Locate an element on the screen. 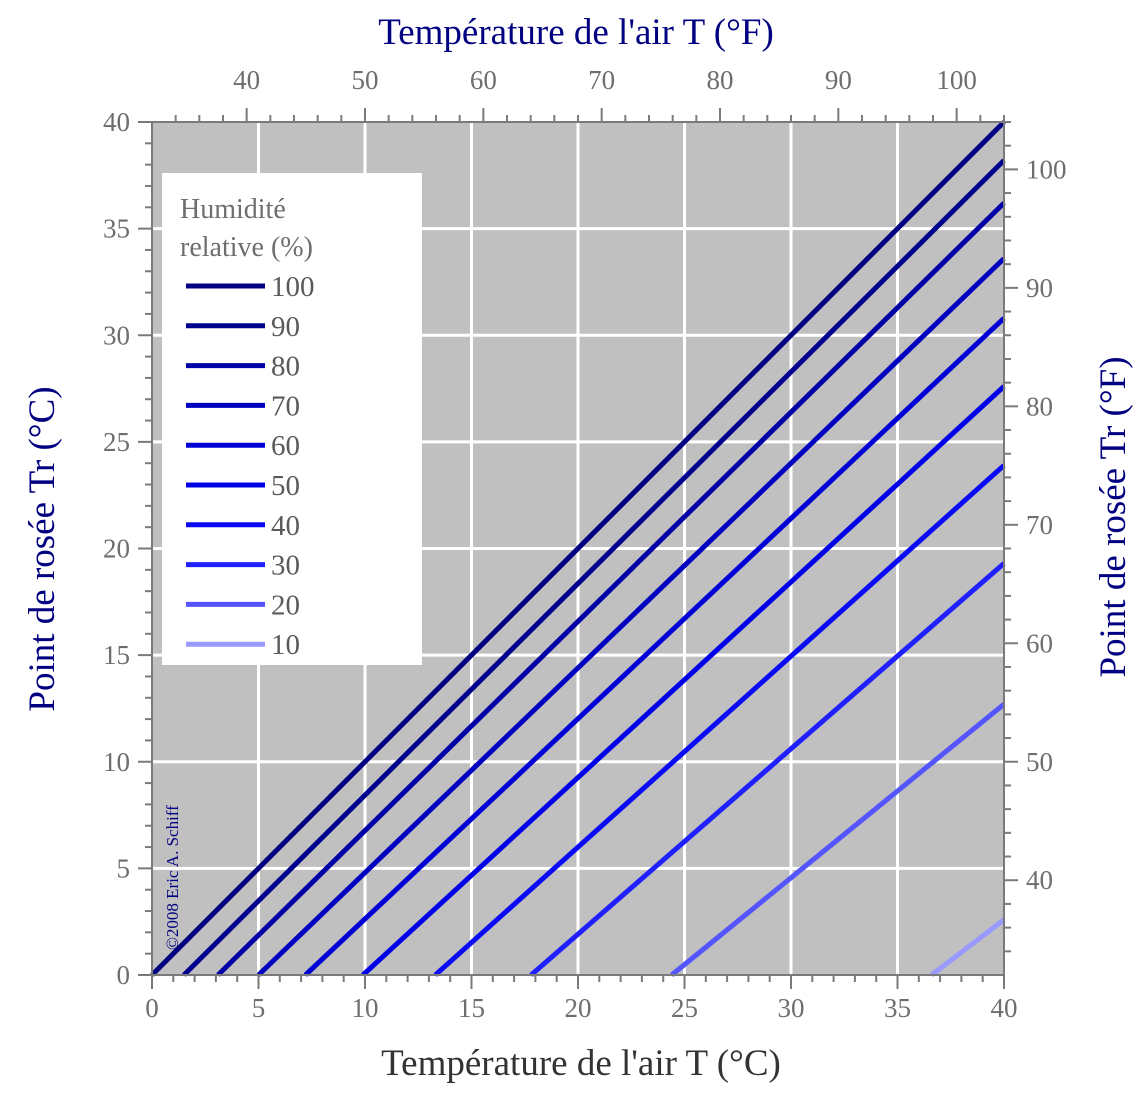  y-tick-label-35: 35 is located at coordinates (116, 229).